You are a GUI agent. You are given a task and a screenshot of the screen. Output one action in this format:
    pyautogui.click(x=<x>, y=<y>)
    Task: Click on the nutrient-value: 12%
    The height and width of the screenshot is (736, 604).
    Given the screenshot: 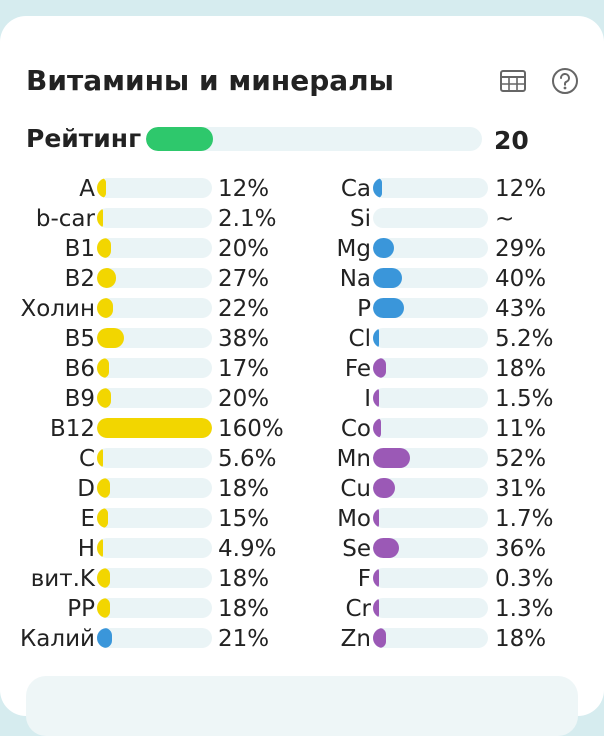 What is the action you would take?
    pyautogui.click(x=244, y=189)
    